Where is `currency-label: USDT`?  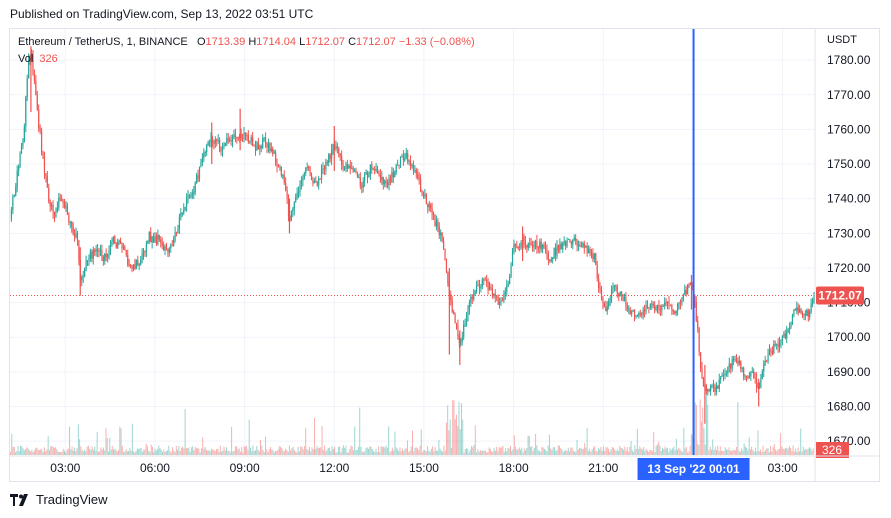 currency-label: USDT is located at coordinates (842, 40).